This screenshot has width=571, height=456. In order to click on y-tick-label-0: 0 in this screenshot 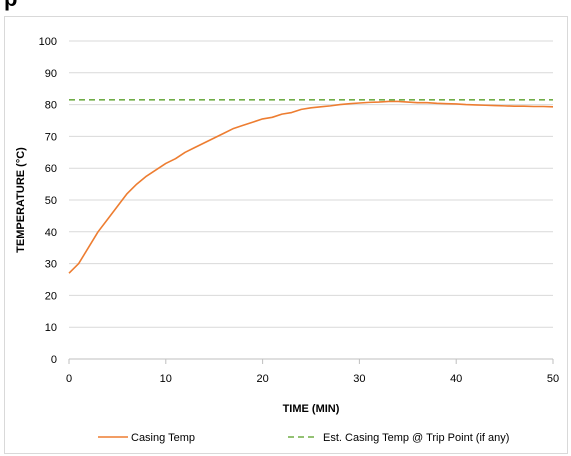, I will do `click(54, 360)`.